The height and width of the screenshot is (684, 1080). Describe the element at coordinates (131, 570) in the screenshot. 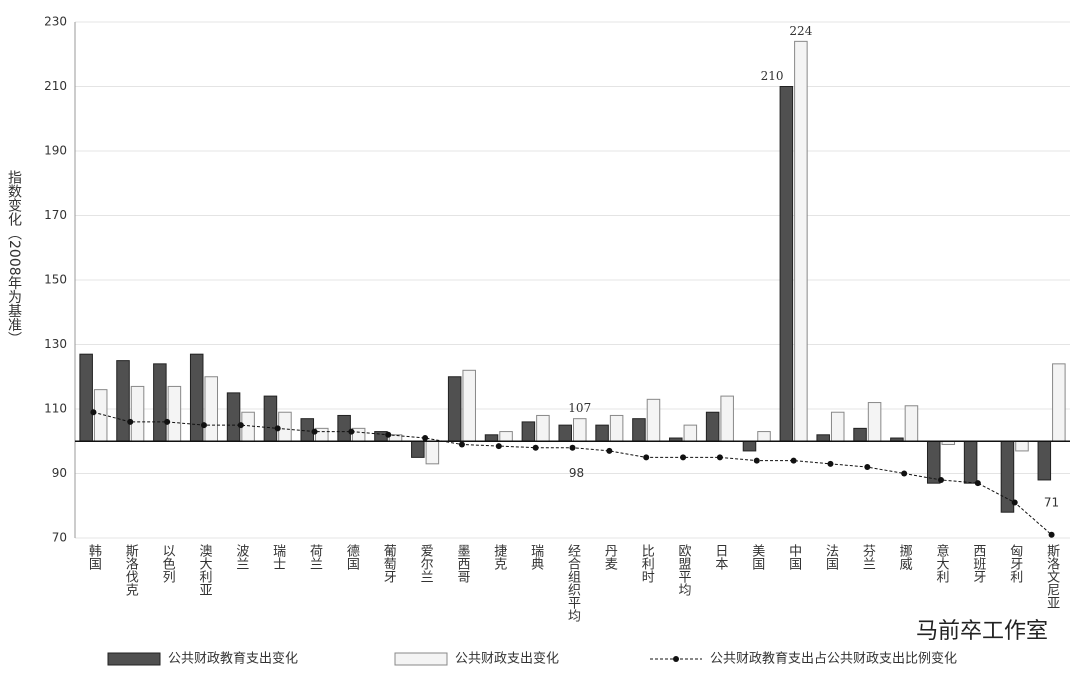

I see `x-tick-label: 斯洛伐克` at that location.